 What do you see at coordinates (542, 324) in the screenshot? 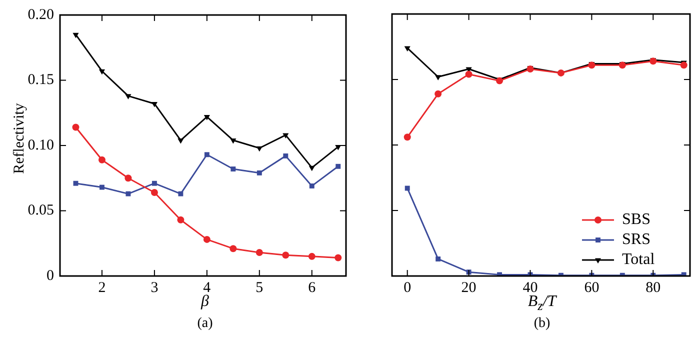
I see `text: (b)` at bounding box center [542, 324].